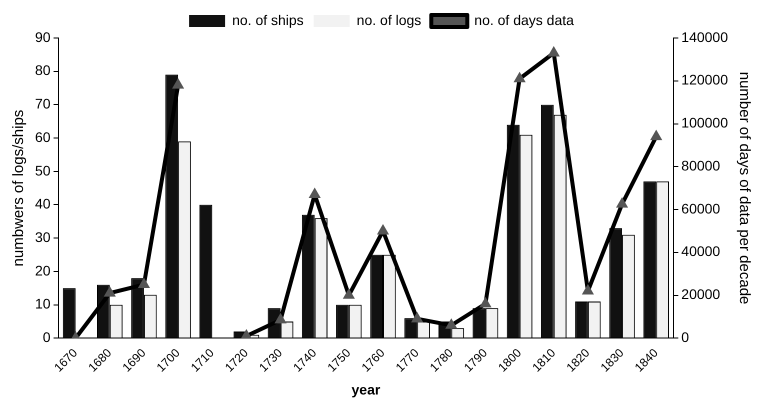  What do you see at coordinates (46, 337) in the screenshot?
I see `y-tick-label: 0` at bounding box center [46, 337].